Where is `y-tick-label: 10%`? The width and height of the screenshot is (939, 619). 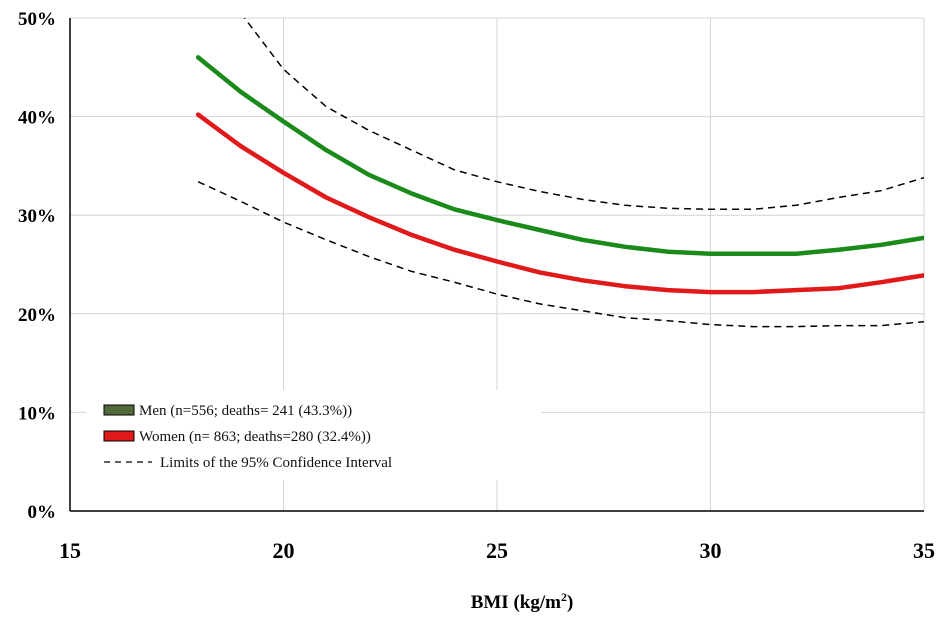 y-tick-label: 10% is located at coordinates (37, 413).